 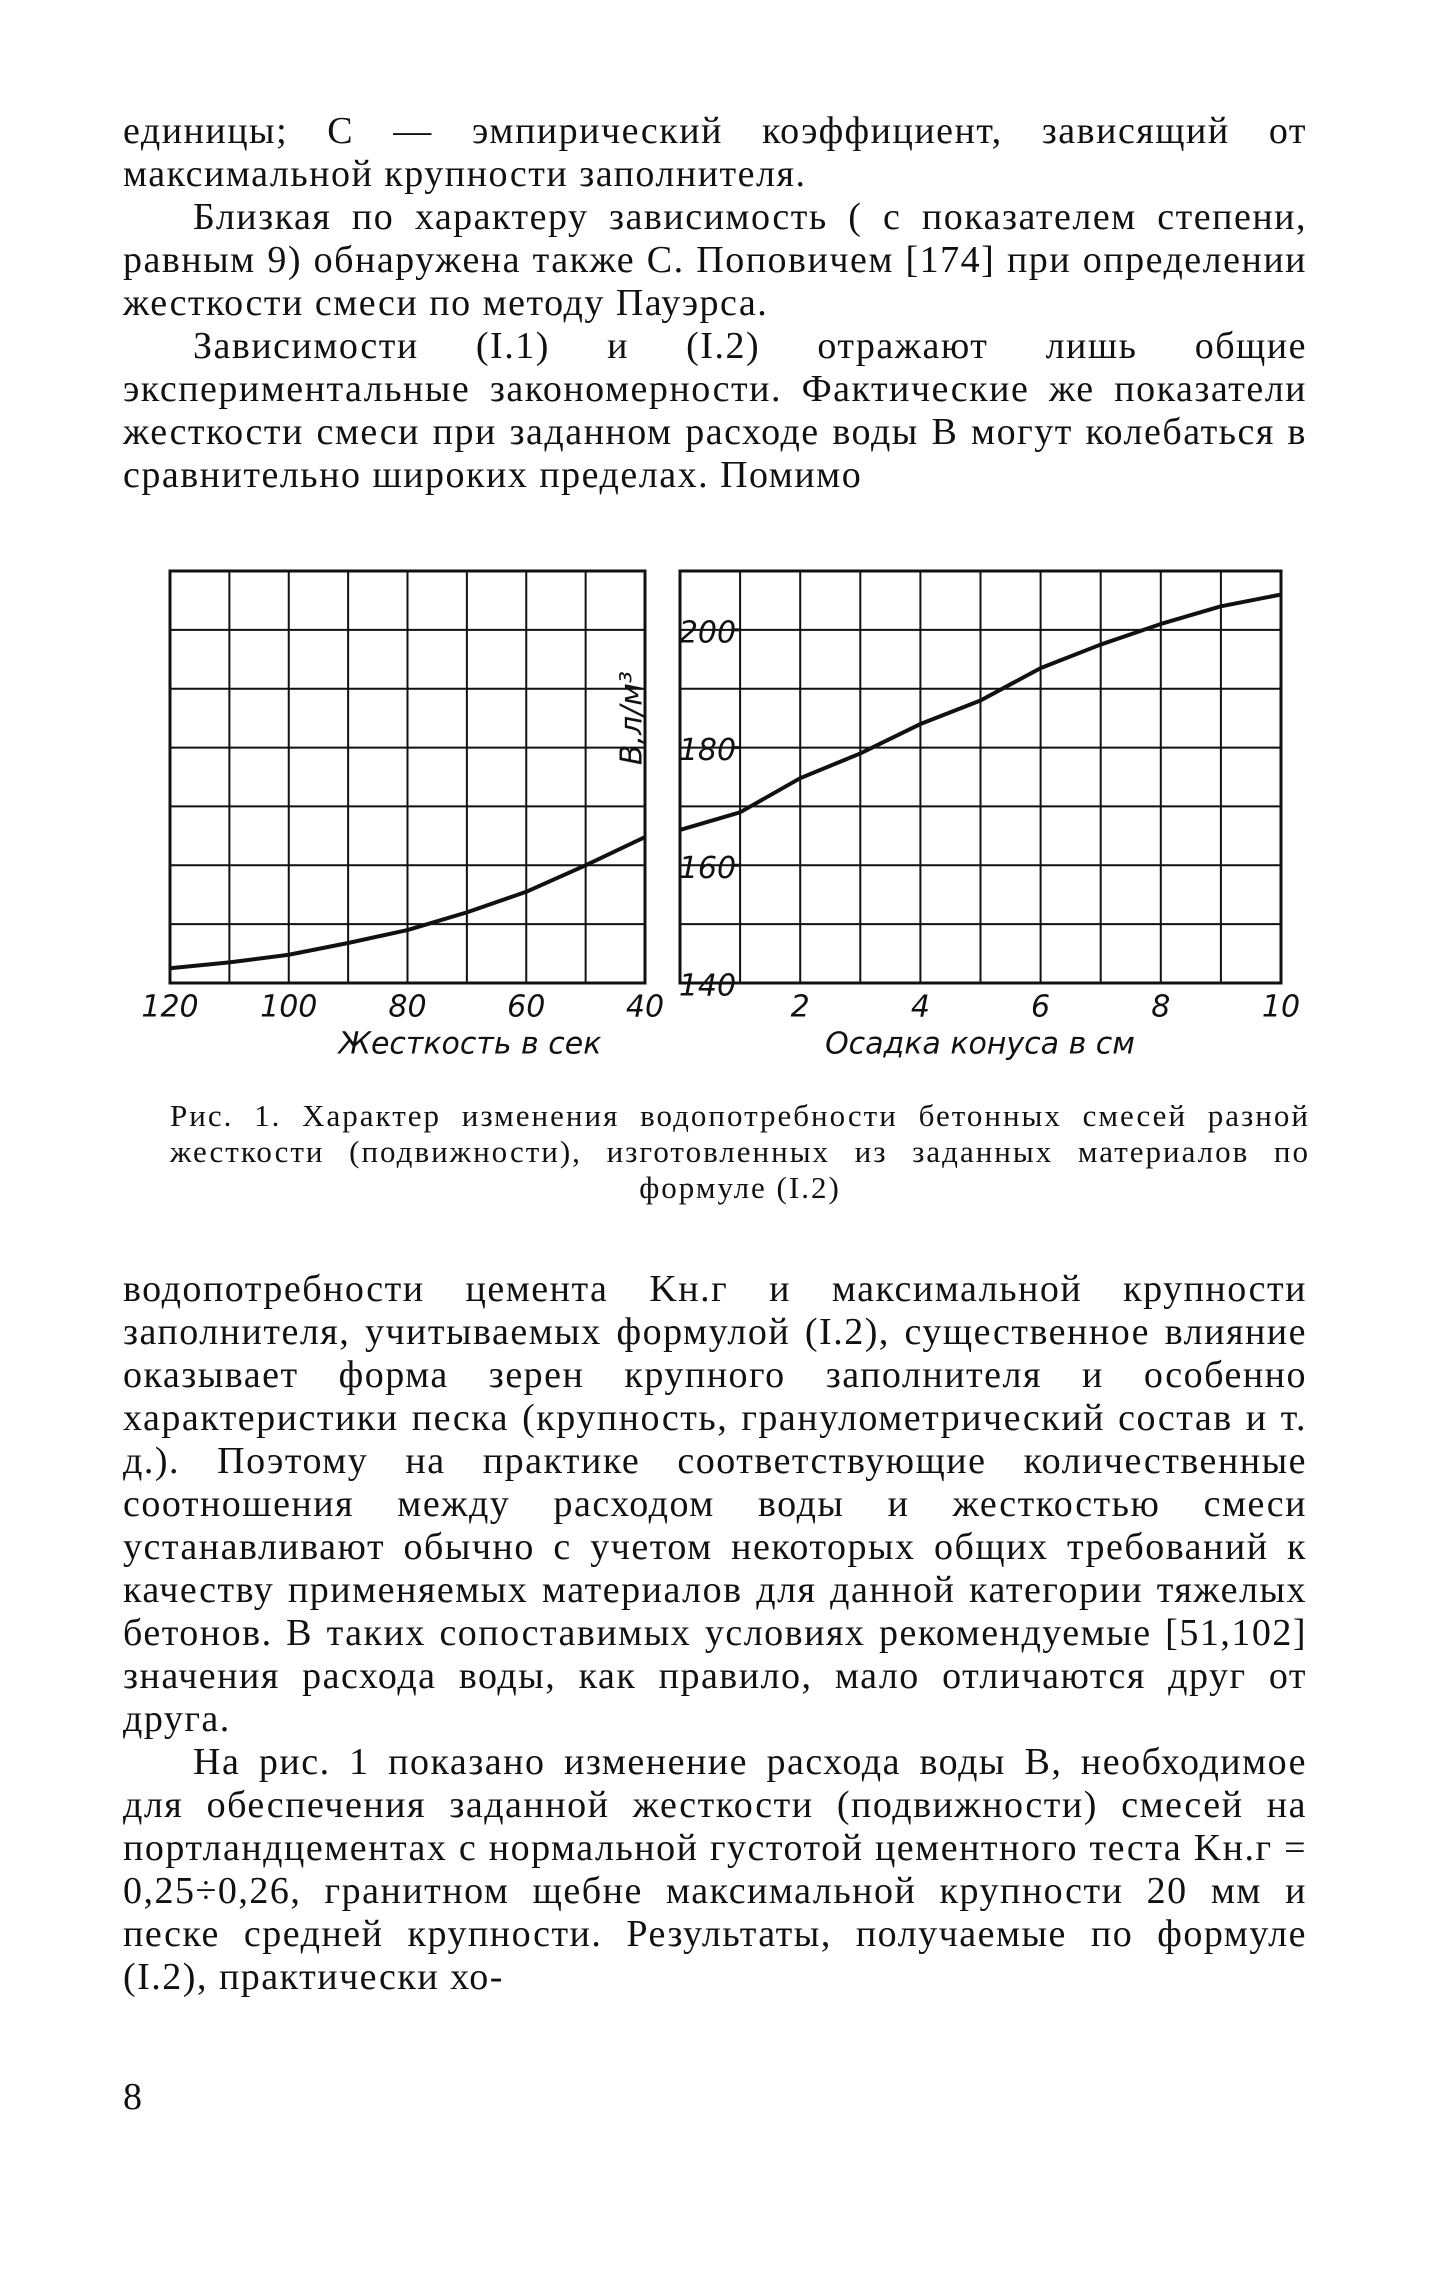 I want to click on x-tick-label: 4, so click(x=920, y=1007).